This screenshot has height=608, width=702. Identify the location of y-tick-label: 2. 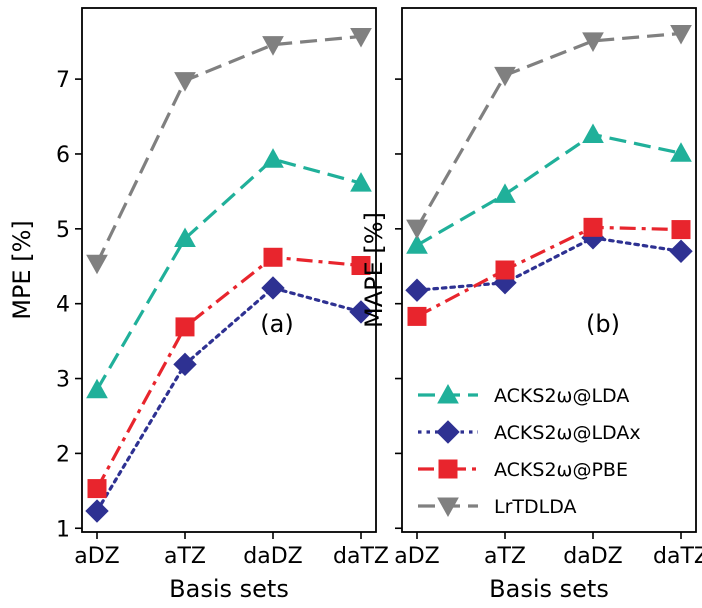
(63, 454).